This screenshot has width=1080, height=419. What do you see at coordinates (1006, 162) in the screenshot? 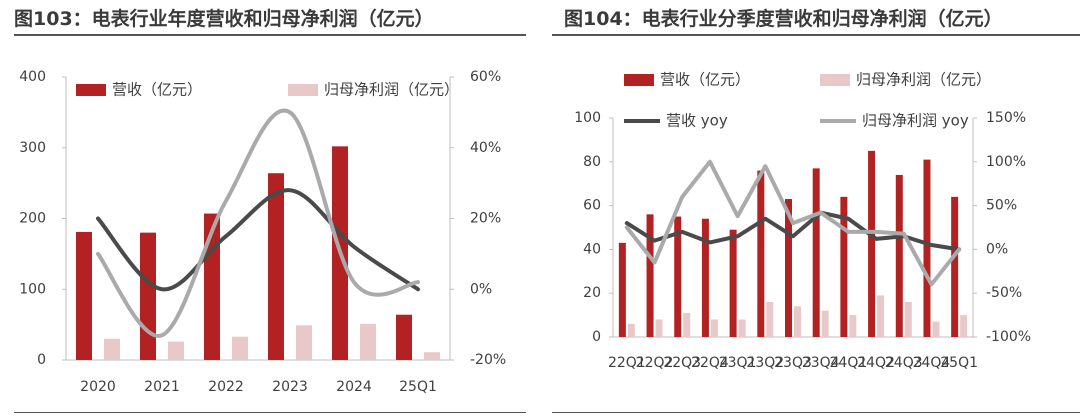
I see `right-tick-label: 100%` at bounding box center [1006, 162].